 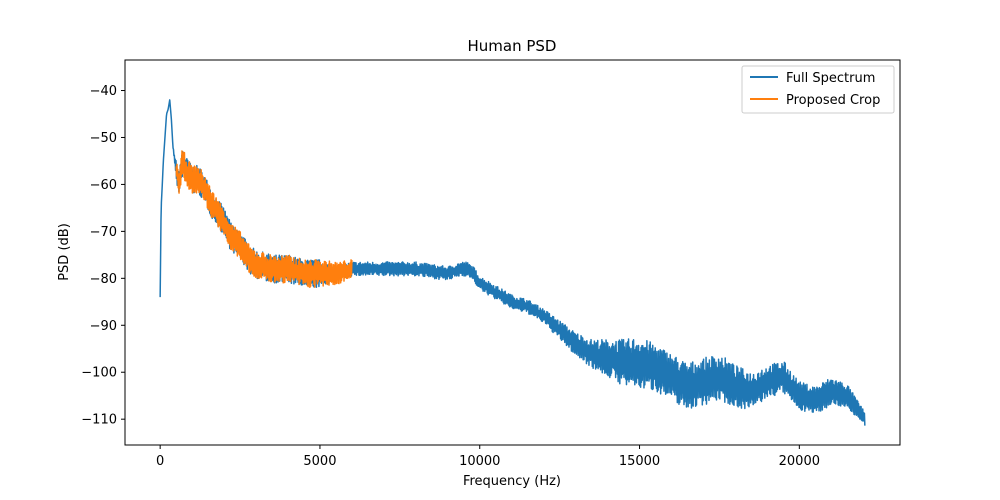 What do you see at coordinates (319, 461) in the screenshot?
I see `x-tick-label: 5000` at bounding box center [319, 461].